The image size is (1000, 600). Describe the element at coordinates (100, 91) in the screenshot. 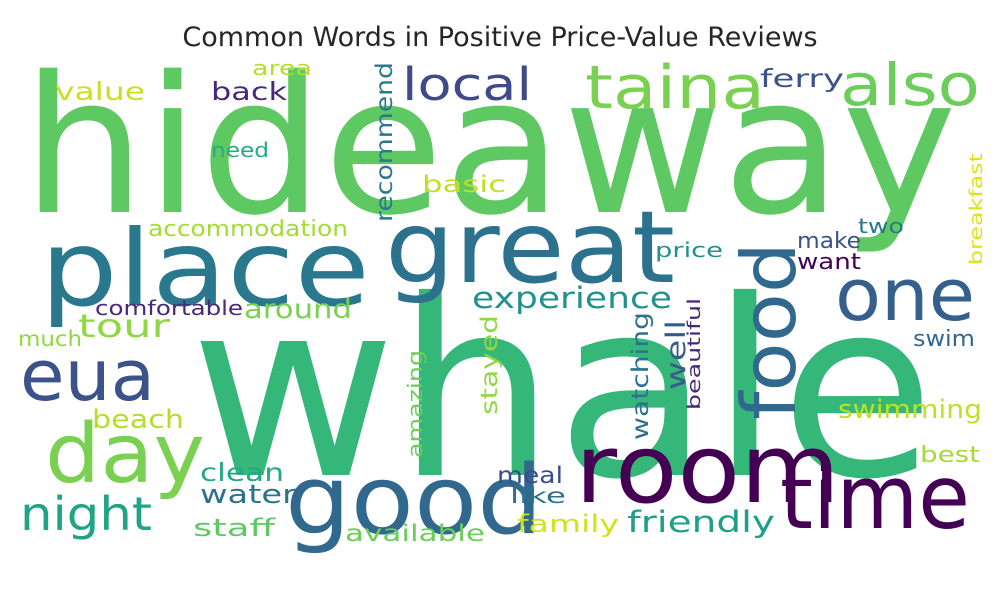

I see `word-value: value` at that location.